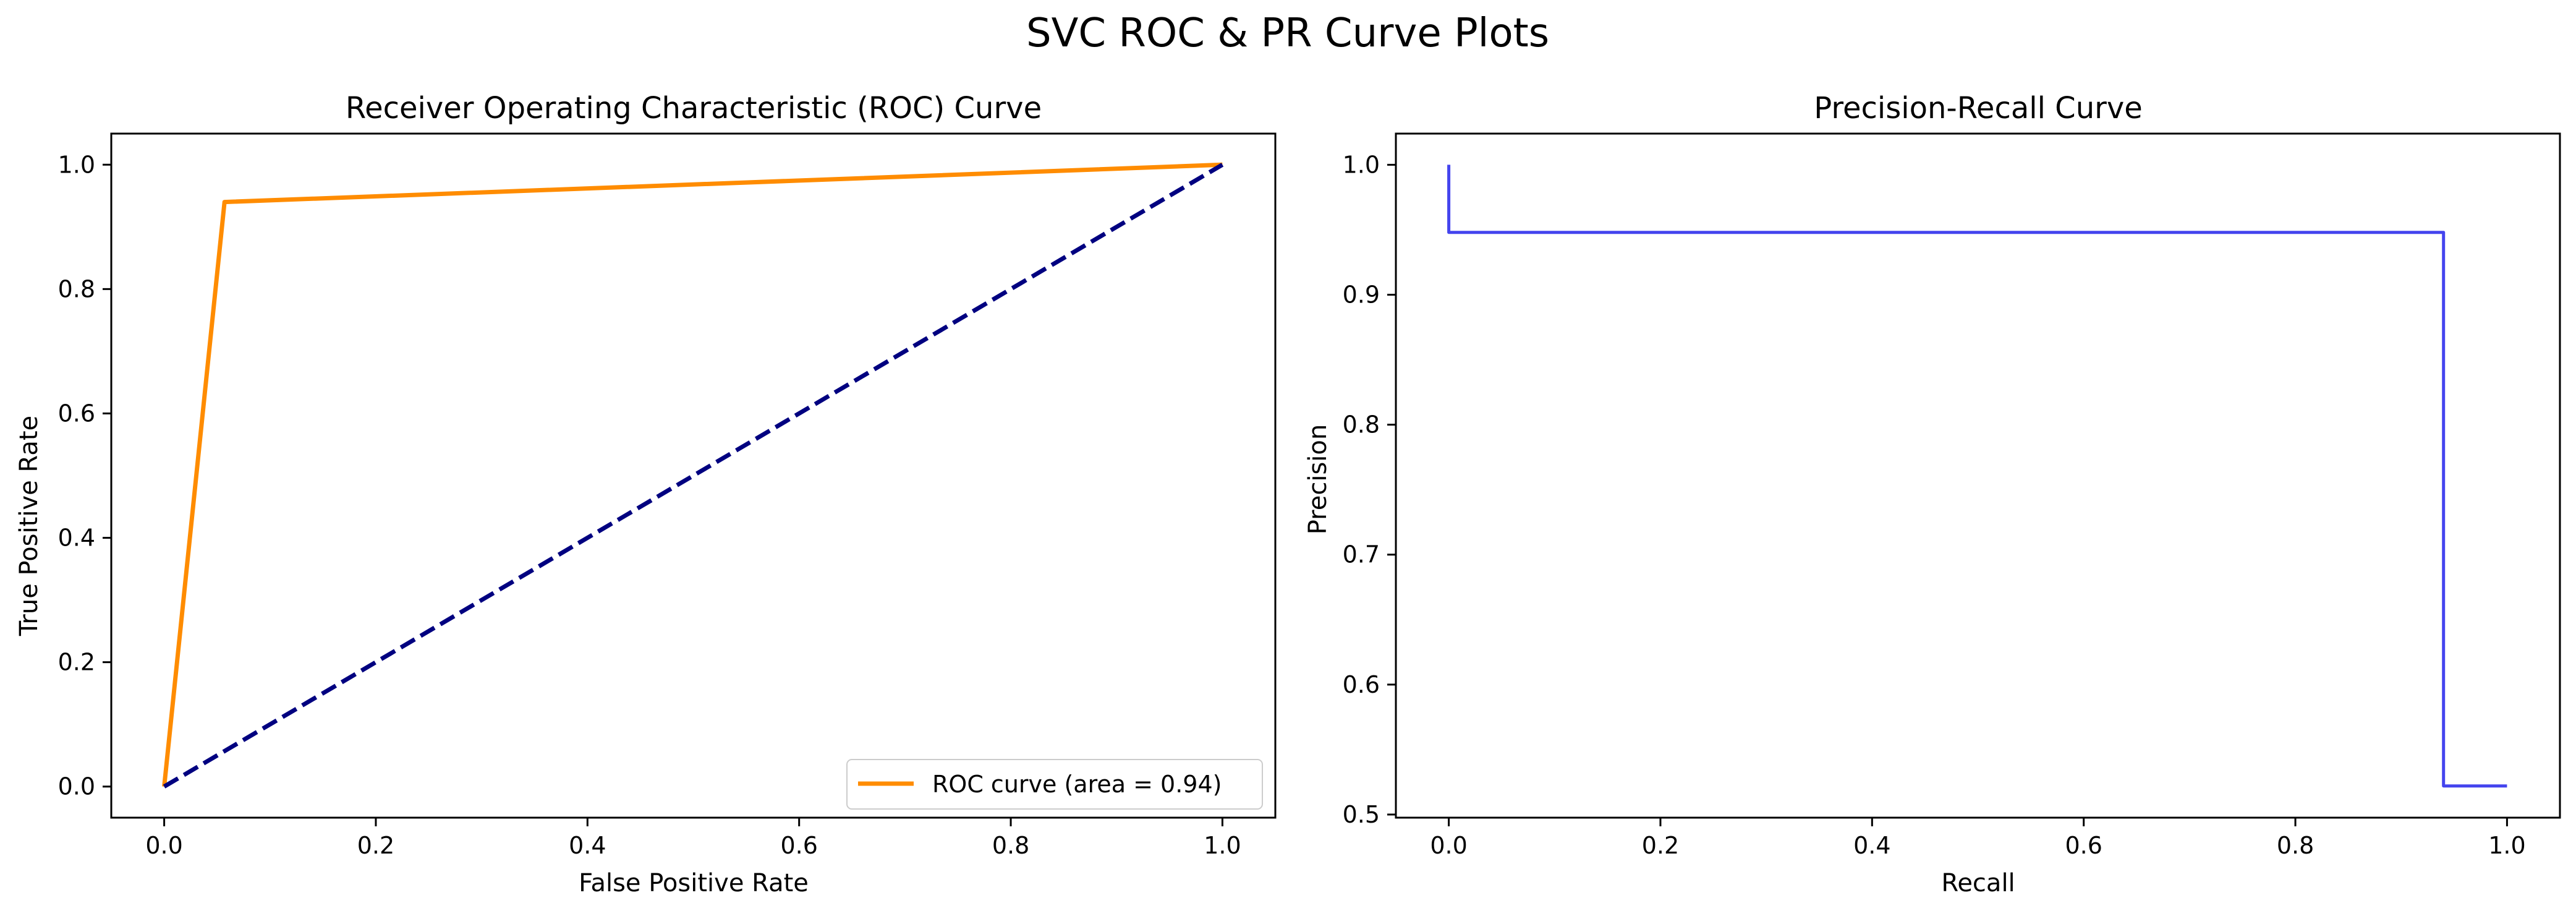 The width and height of the screenshot is (2576, 916). What do you see at coordinates (1361, 554) in the screenshot?
I see `pr-y-tick-label: 0.7` at bounding box center [1361, 554].